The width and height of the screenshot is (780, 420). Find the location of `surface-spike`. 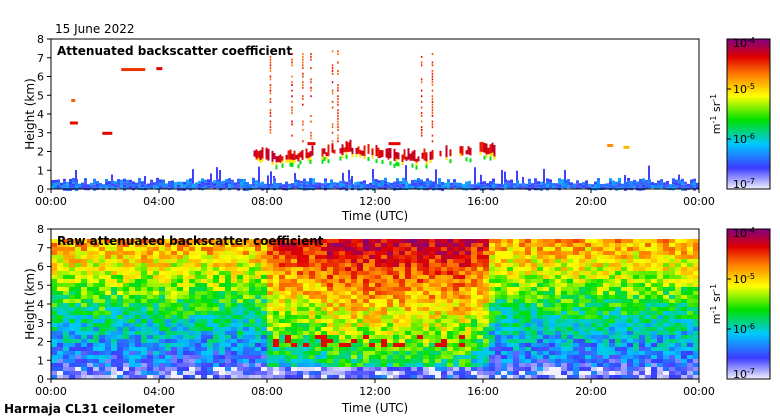

surface-spike is located at coordinates (112, 177).